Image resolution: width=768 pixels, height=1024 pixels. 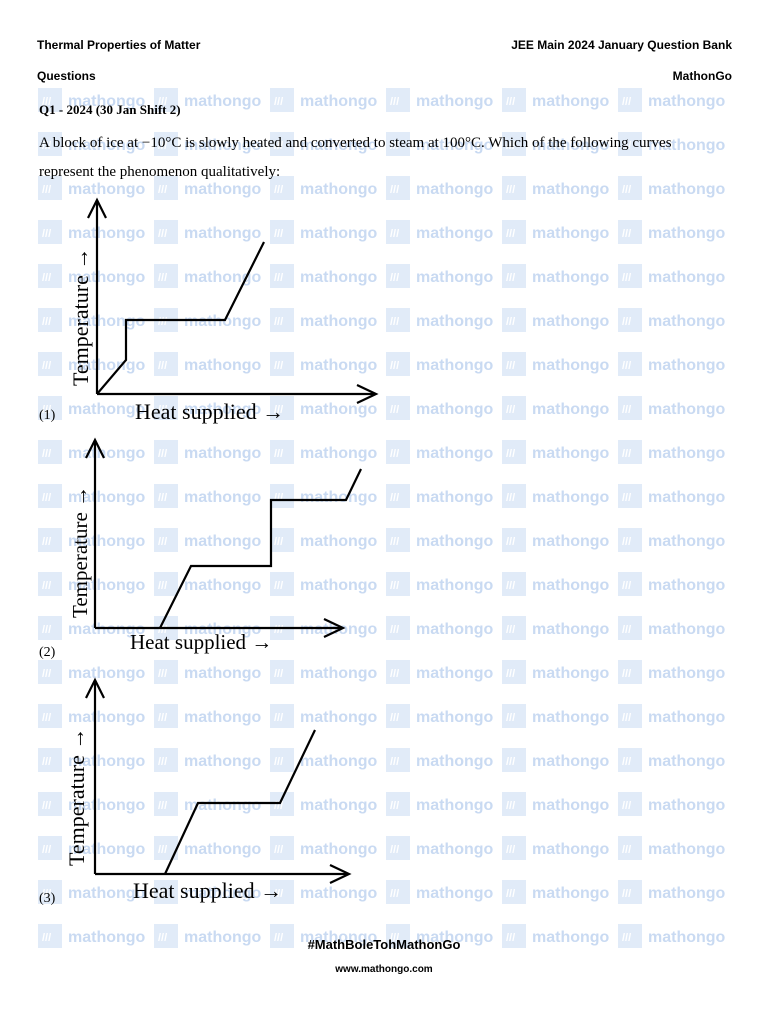 What do you see at coordinates (621, 45) in the screenshot?
I see `header-question-bank: JEE Main 2024 January Question Bank` at bounding box center [621, 45].